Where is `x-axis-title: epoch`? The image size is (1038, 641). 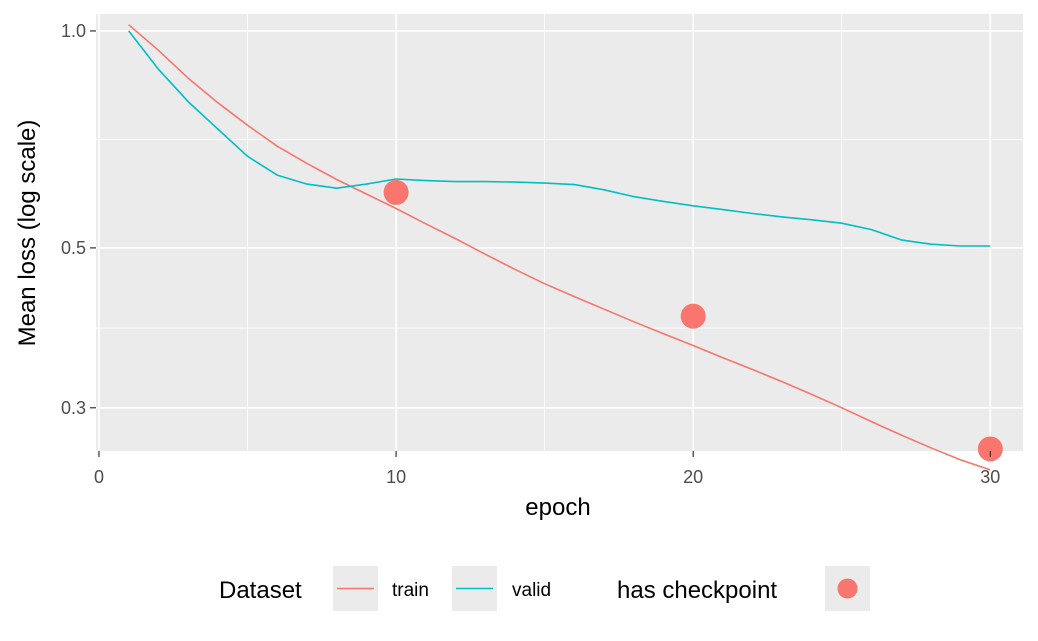 x-axis-title: epoch is located at coordinates (557, 507).